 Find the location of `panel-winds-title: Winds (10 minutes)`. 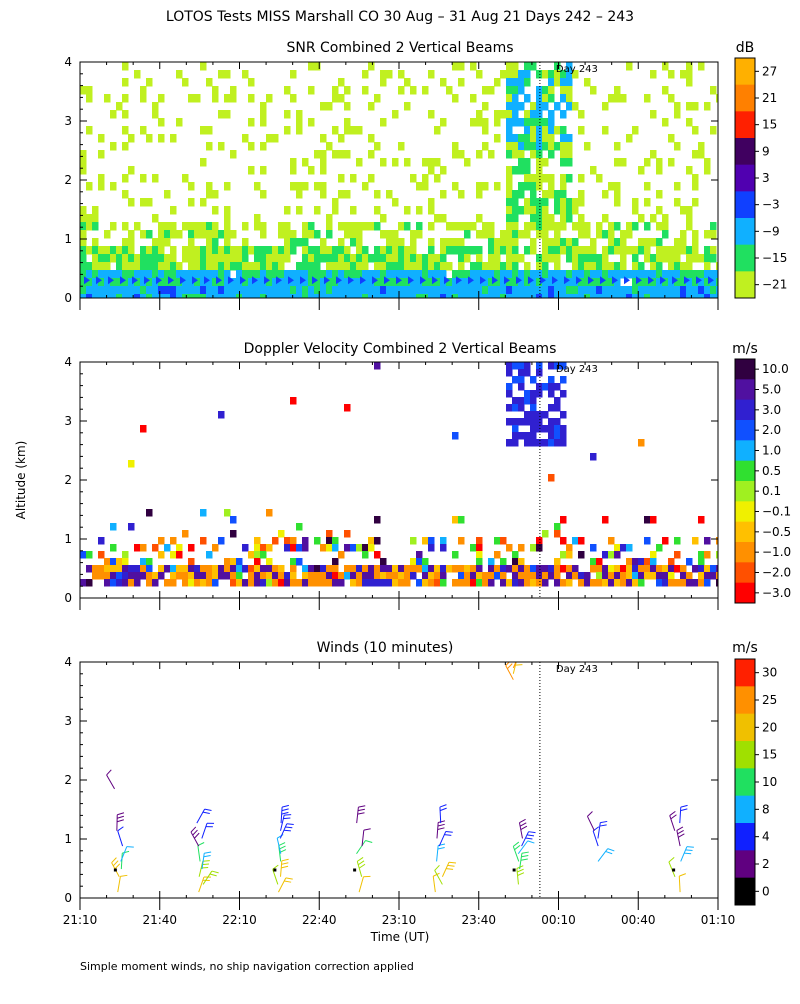

panel-winds-title: Winds (10 minutes) is located at coordinates (385, 648).